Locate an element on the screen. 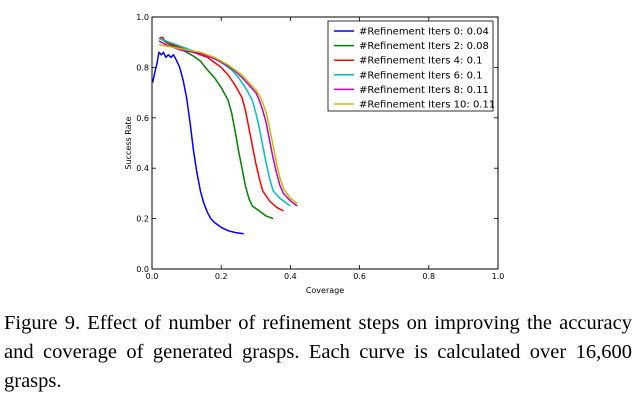  legend-label-2: #Refinement Iters 4: 0.1 is located at coordinates (421, 61).